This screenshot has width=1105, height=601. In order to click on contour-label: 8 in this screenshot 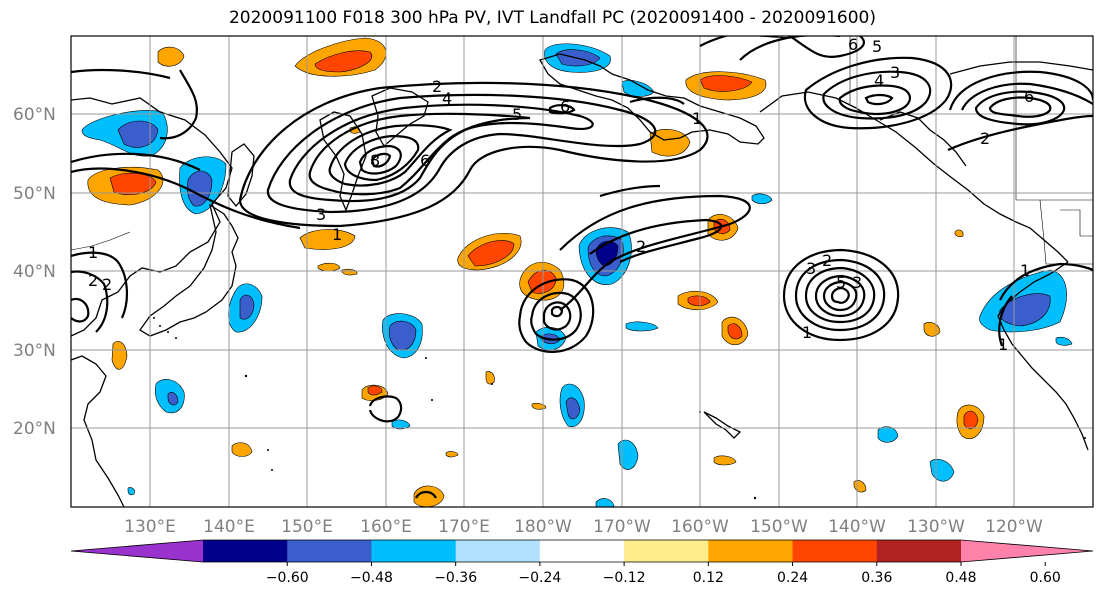, I will do `click(375, 160)`.